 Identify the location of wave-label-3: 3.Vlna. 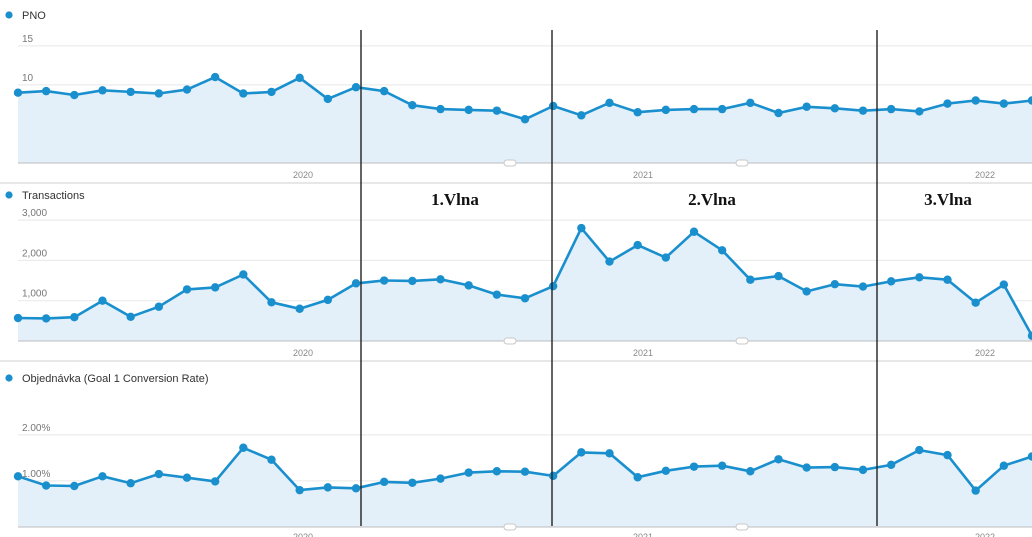
(948, 199).